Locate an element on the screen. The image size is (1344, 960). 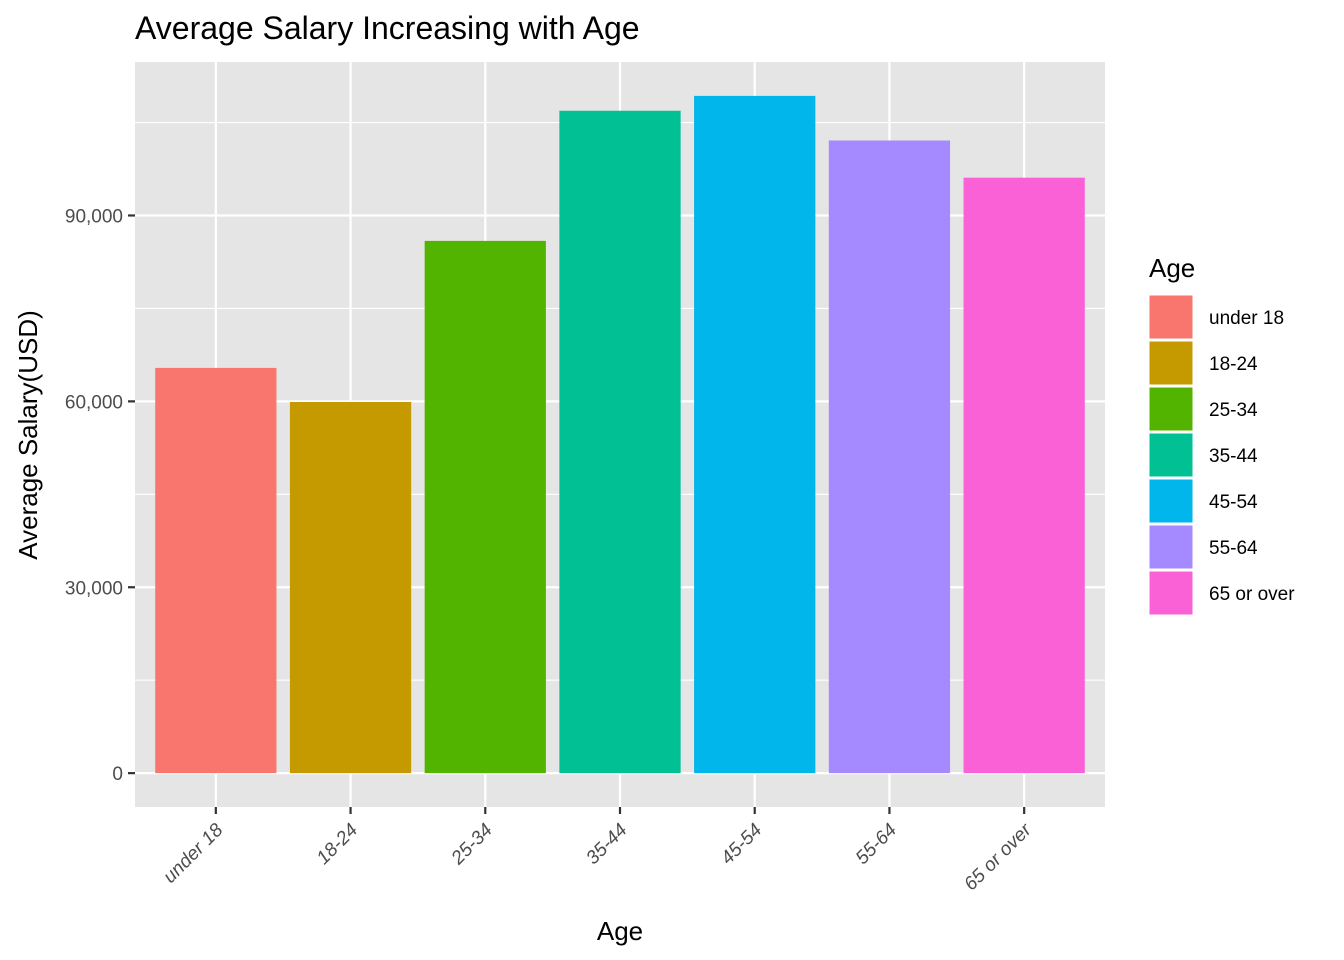
x-tick-label: under 18 is located at coordinates (193, 853).